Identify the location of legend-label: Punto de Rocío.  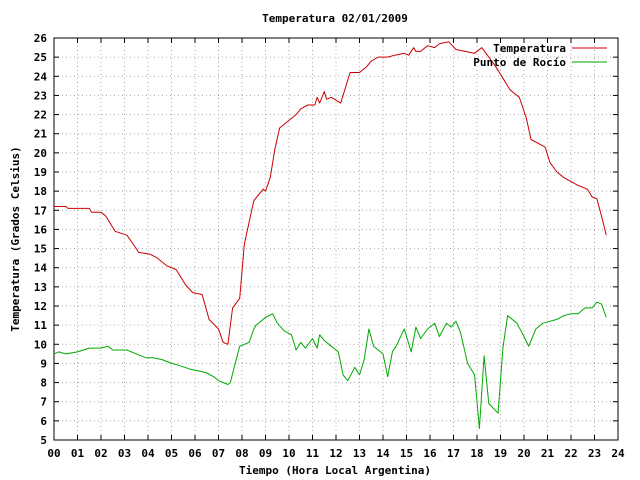
(519, 62).